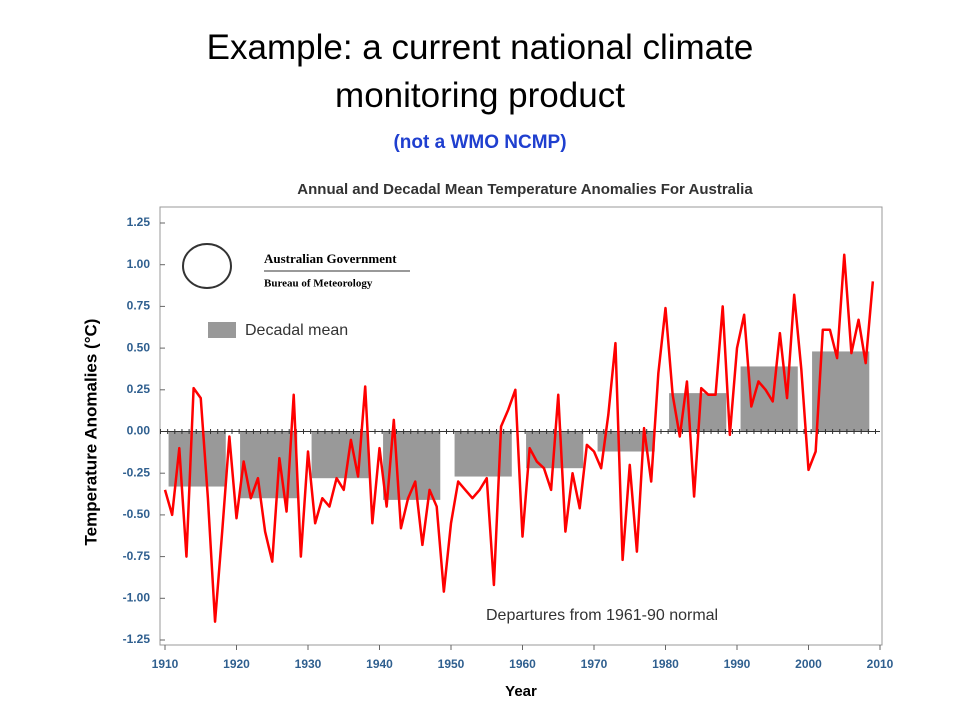 This screenshot has width=960, height=725. I want to click on annotation: Departures from 1961-90 normal, so click(602, 615).